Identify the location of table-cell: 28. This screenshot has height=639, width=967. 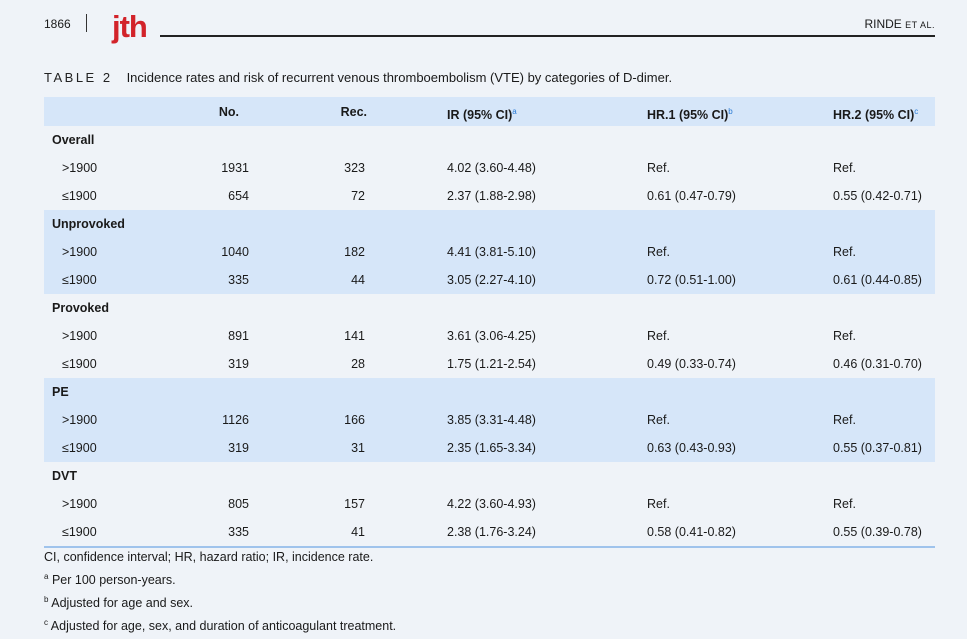
(358, 364).